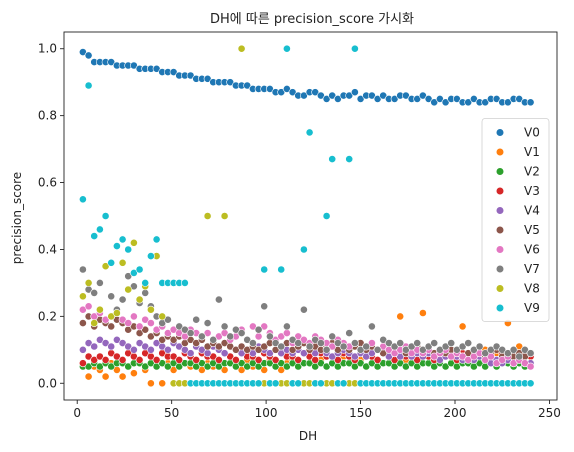 The height and width of the screenshot is (452, 574). What do you see at coordinates (77, 413) in the screenshot?
I see `x-tick-label-0: 0` at bounding box center [77, 413].